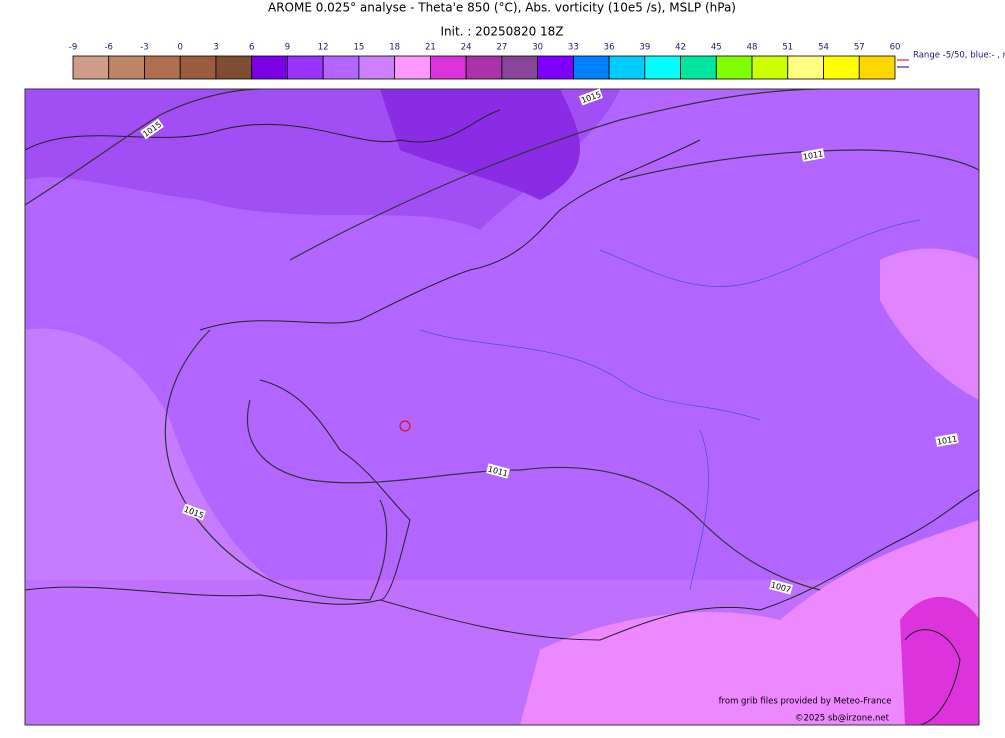 This screenshot has width=1005, height=738. What do you see at coordinates (859, 48) in the screenshot?
I see `colorbar-tick-label: 57` at bounding box center [859, 48].